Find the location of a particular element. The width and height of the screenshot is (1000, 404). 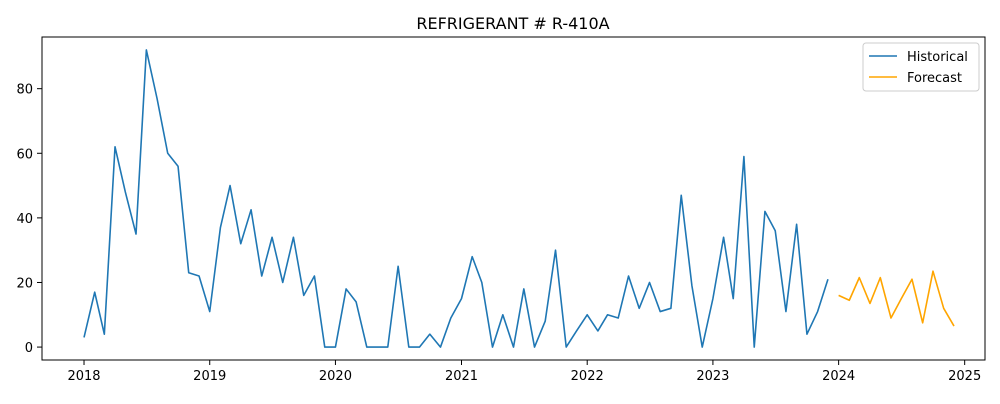

series-line-forecast is located at coordinates (896, 298).